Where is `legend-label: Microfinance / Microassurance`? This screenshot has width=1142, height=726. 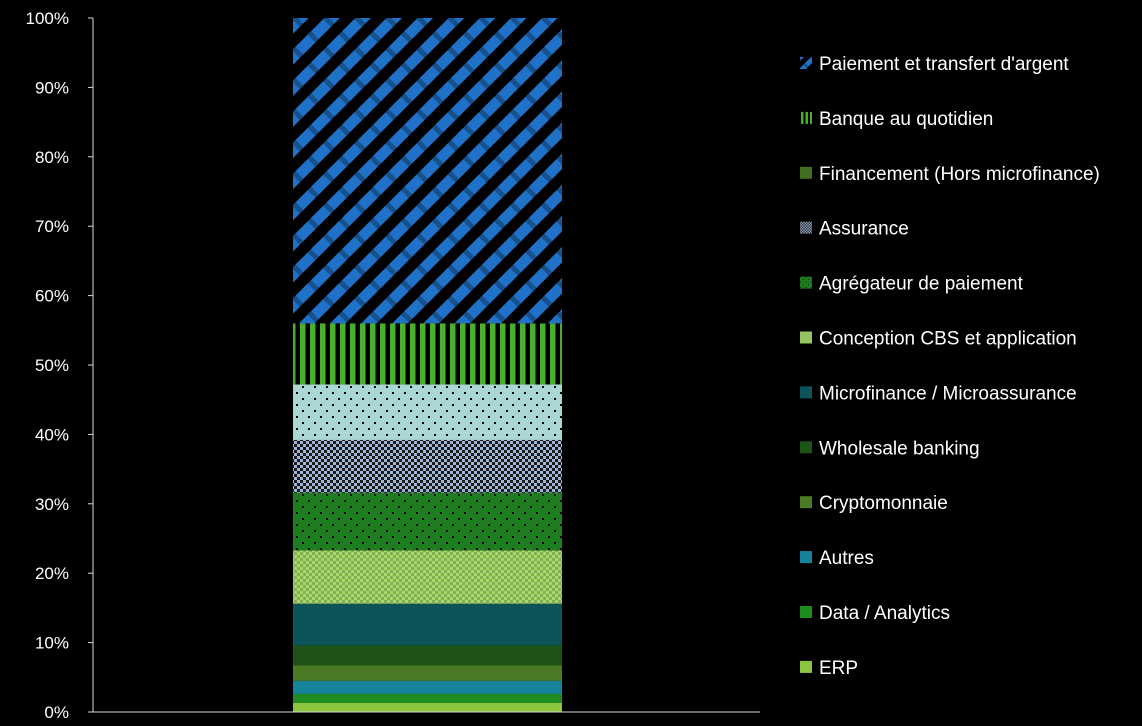
legend-label: Microfinance / Microassurance is located at coordinates (948, 393).